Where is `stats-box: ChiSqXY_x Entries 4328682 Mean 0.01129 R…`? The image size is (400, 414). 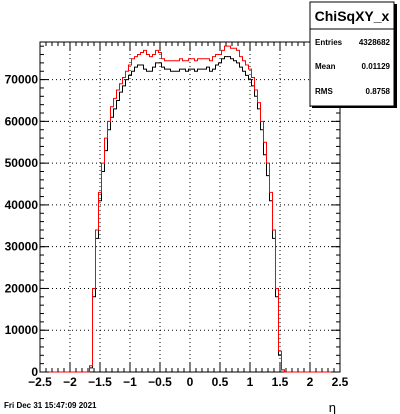 stats-box: ChiSqXY_x Entries 4328682 Mean 0.01129 R… is located at coordinates (353, 54).